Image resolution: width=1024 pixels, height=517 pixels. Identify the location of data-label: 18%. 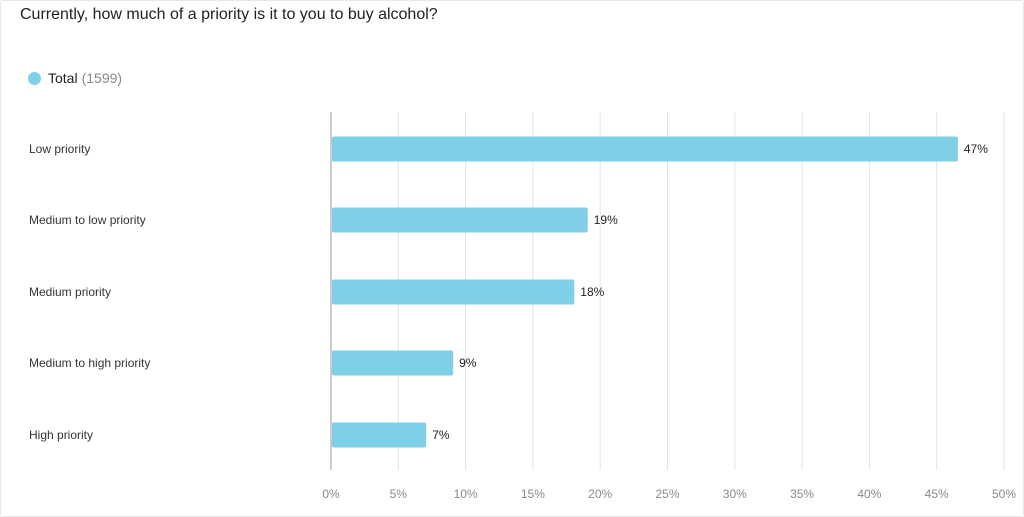
(592, 292).